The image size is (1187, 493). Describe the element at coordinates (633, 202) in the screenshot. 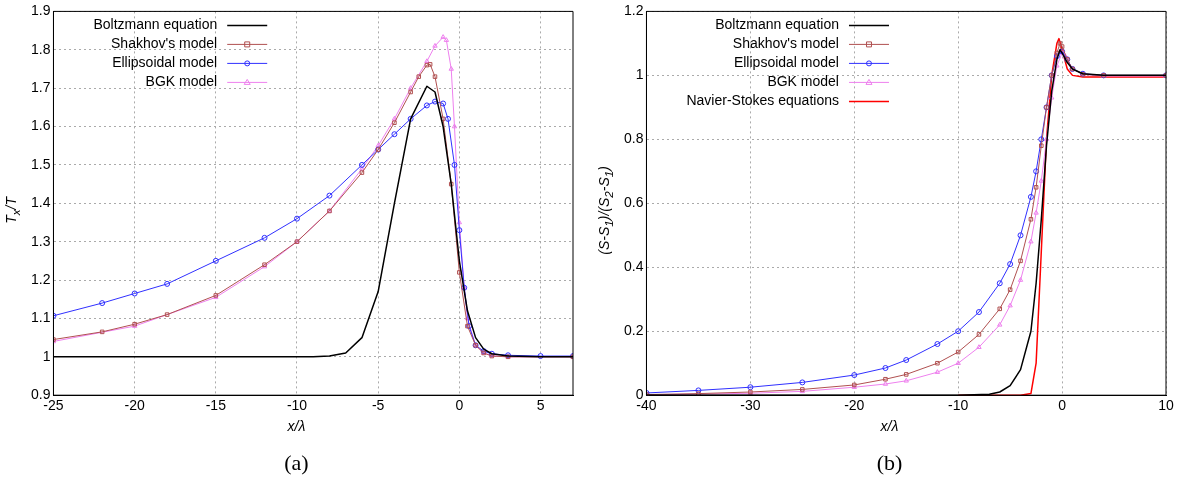

I see `y-tick-label: 0.6` at that location.